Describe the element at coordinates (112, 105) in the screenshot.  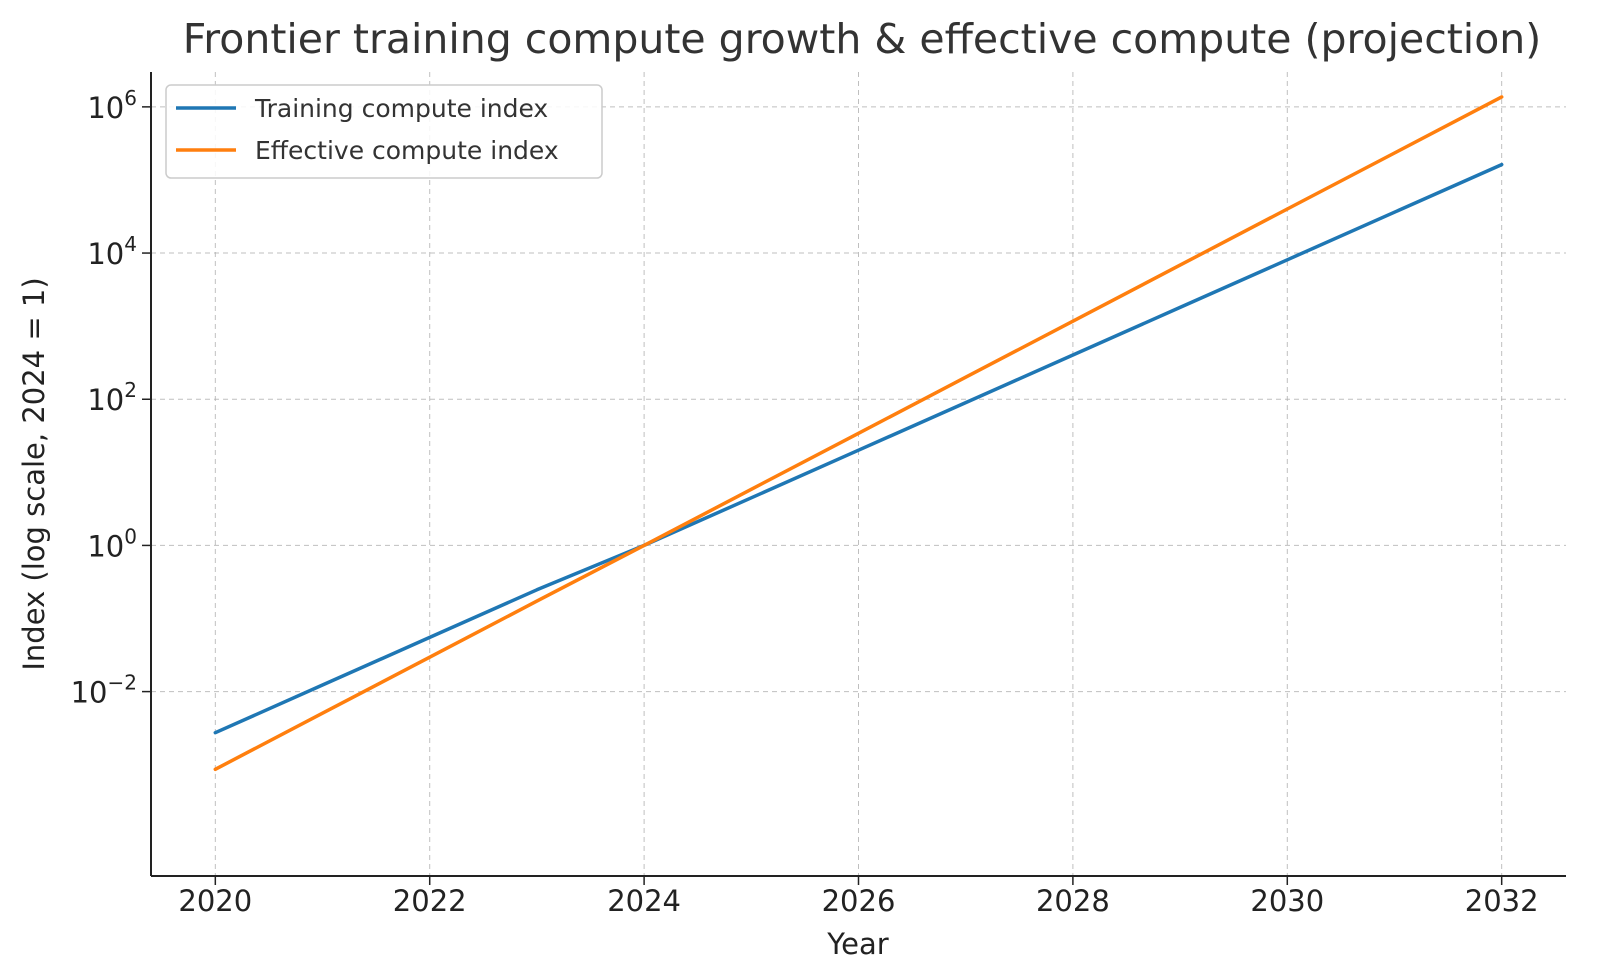
I see `y-tick-label: 10⁶` at that location.